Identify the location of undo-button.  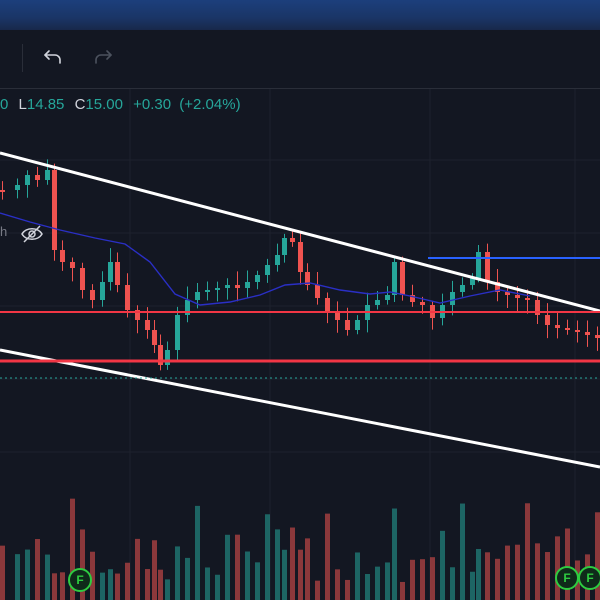
(53, 59).